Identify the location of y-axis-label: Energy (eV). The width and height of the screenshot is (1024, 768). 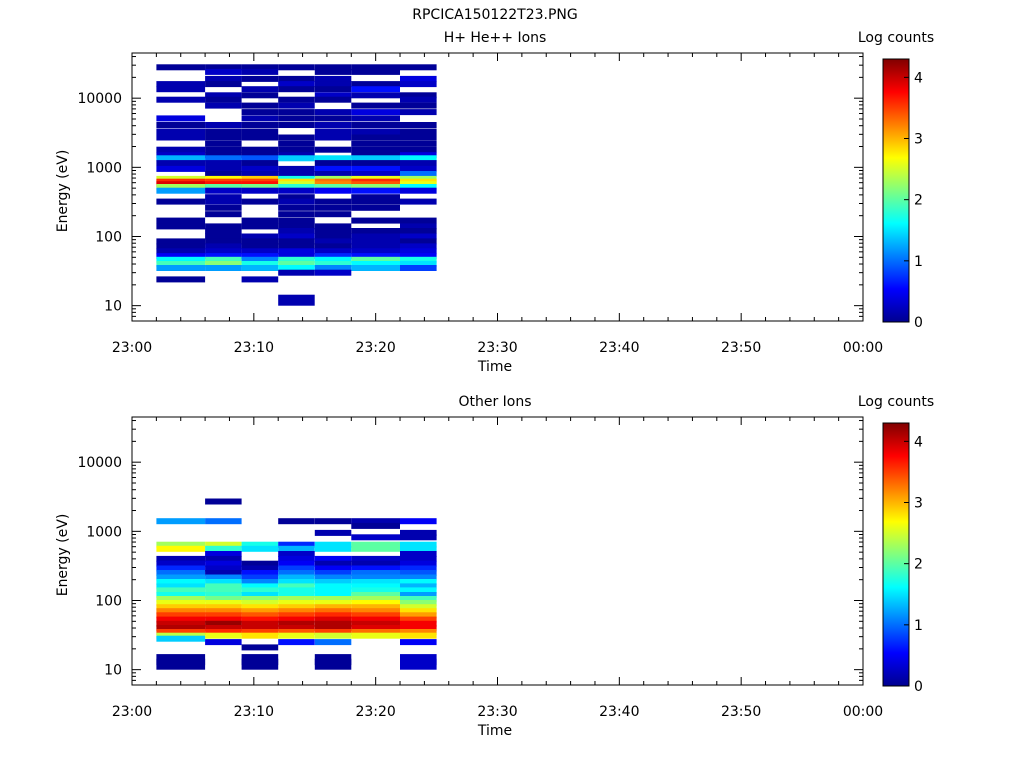
(63, 191).